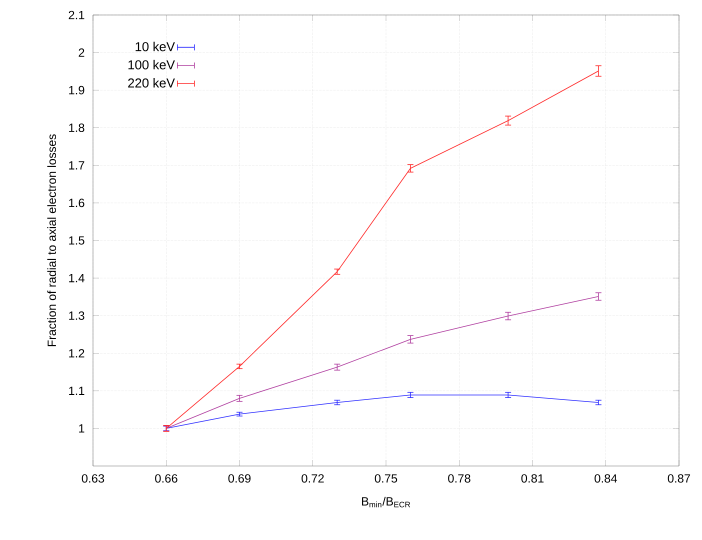 This screenshot has width=702, height=540. What do you see at coordinates (76, 165) in the screenshot?
I see `y-tick-label: 1.7` at bounding box center [76, 165].